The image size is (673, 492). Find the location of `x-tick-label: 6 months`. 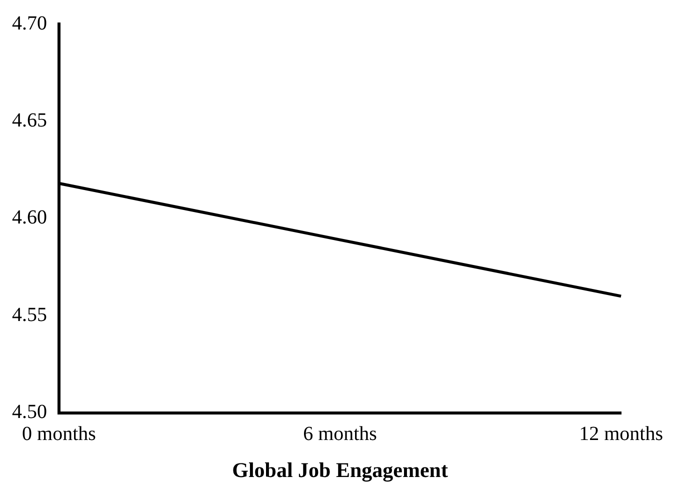

x-tick-label: 6 months is located at coordinates (340, 434).